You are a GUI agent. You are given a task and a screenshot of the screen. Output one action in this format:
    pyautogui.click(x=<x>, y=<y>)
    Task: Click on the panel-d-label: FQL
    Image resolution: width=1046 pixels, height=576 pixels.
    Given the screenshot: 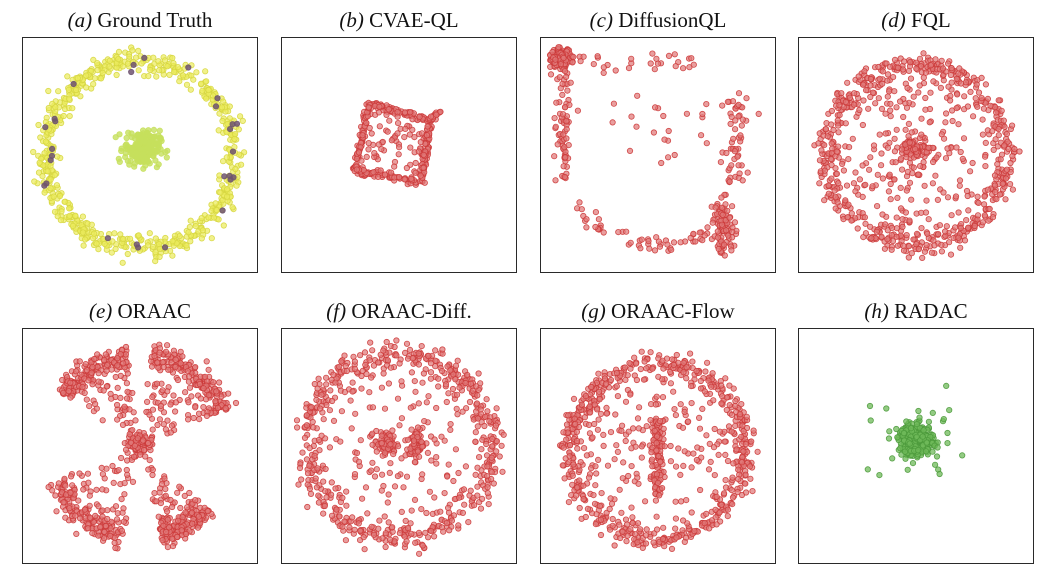 What is the action you would take?
    pyautogui.click(x=931, y=20)
    